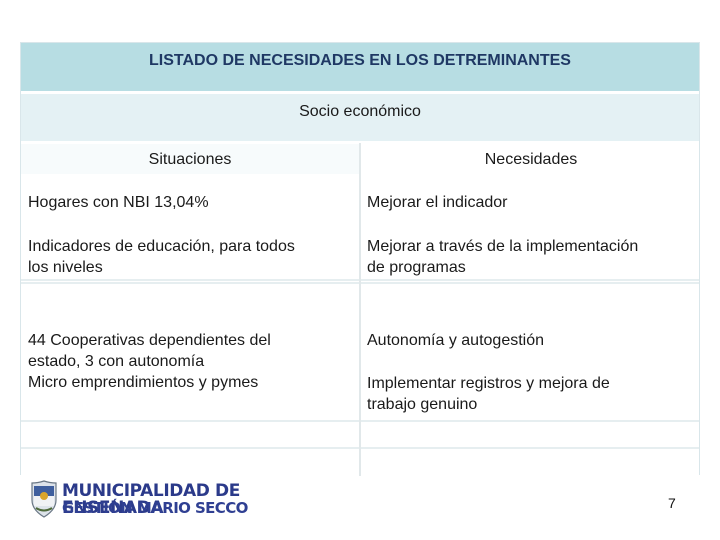 This screenshot has width=720, height=540. What do you see at coordinates (503, 246) in the screenshot?
I see `necesidad-line: Mejorar a través de la implementación` at bounding box center [503, 246].